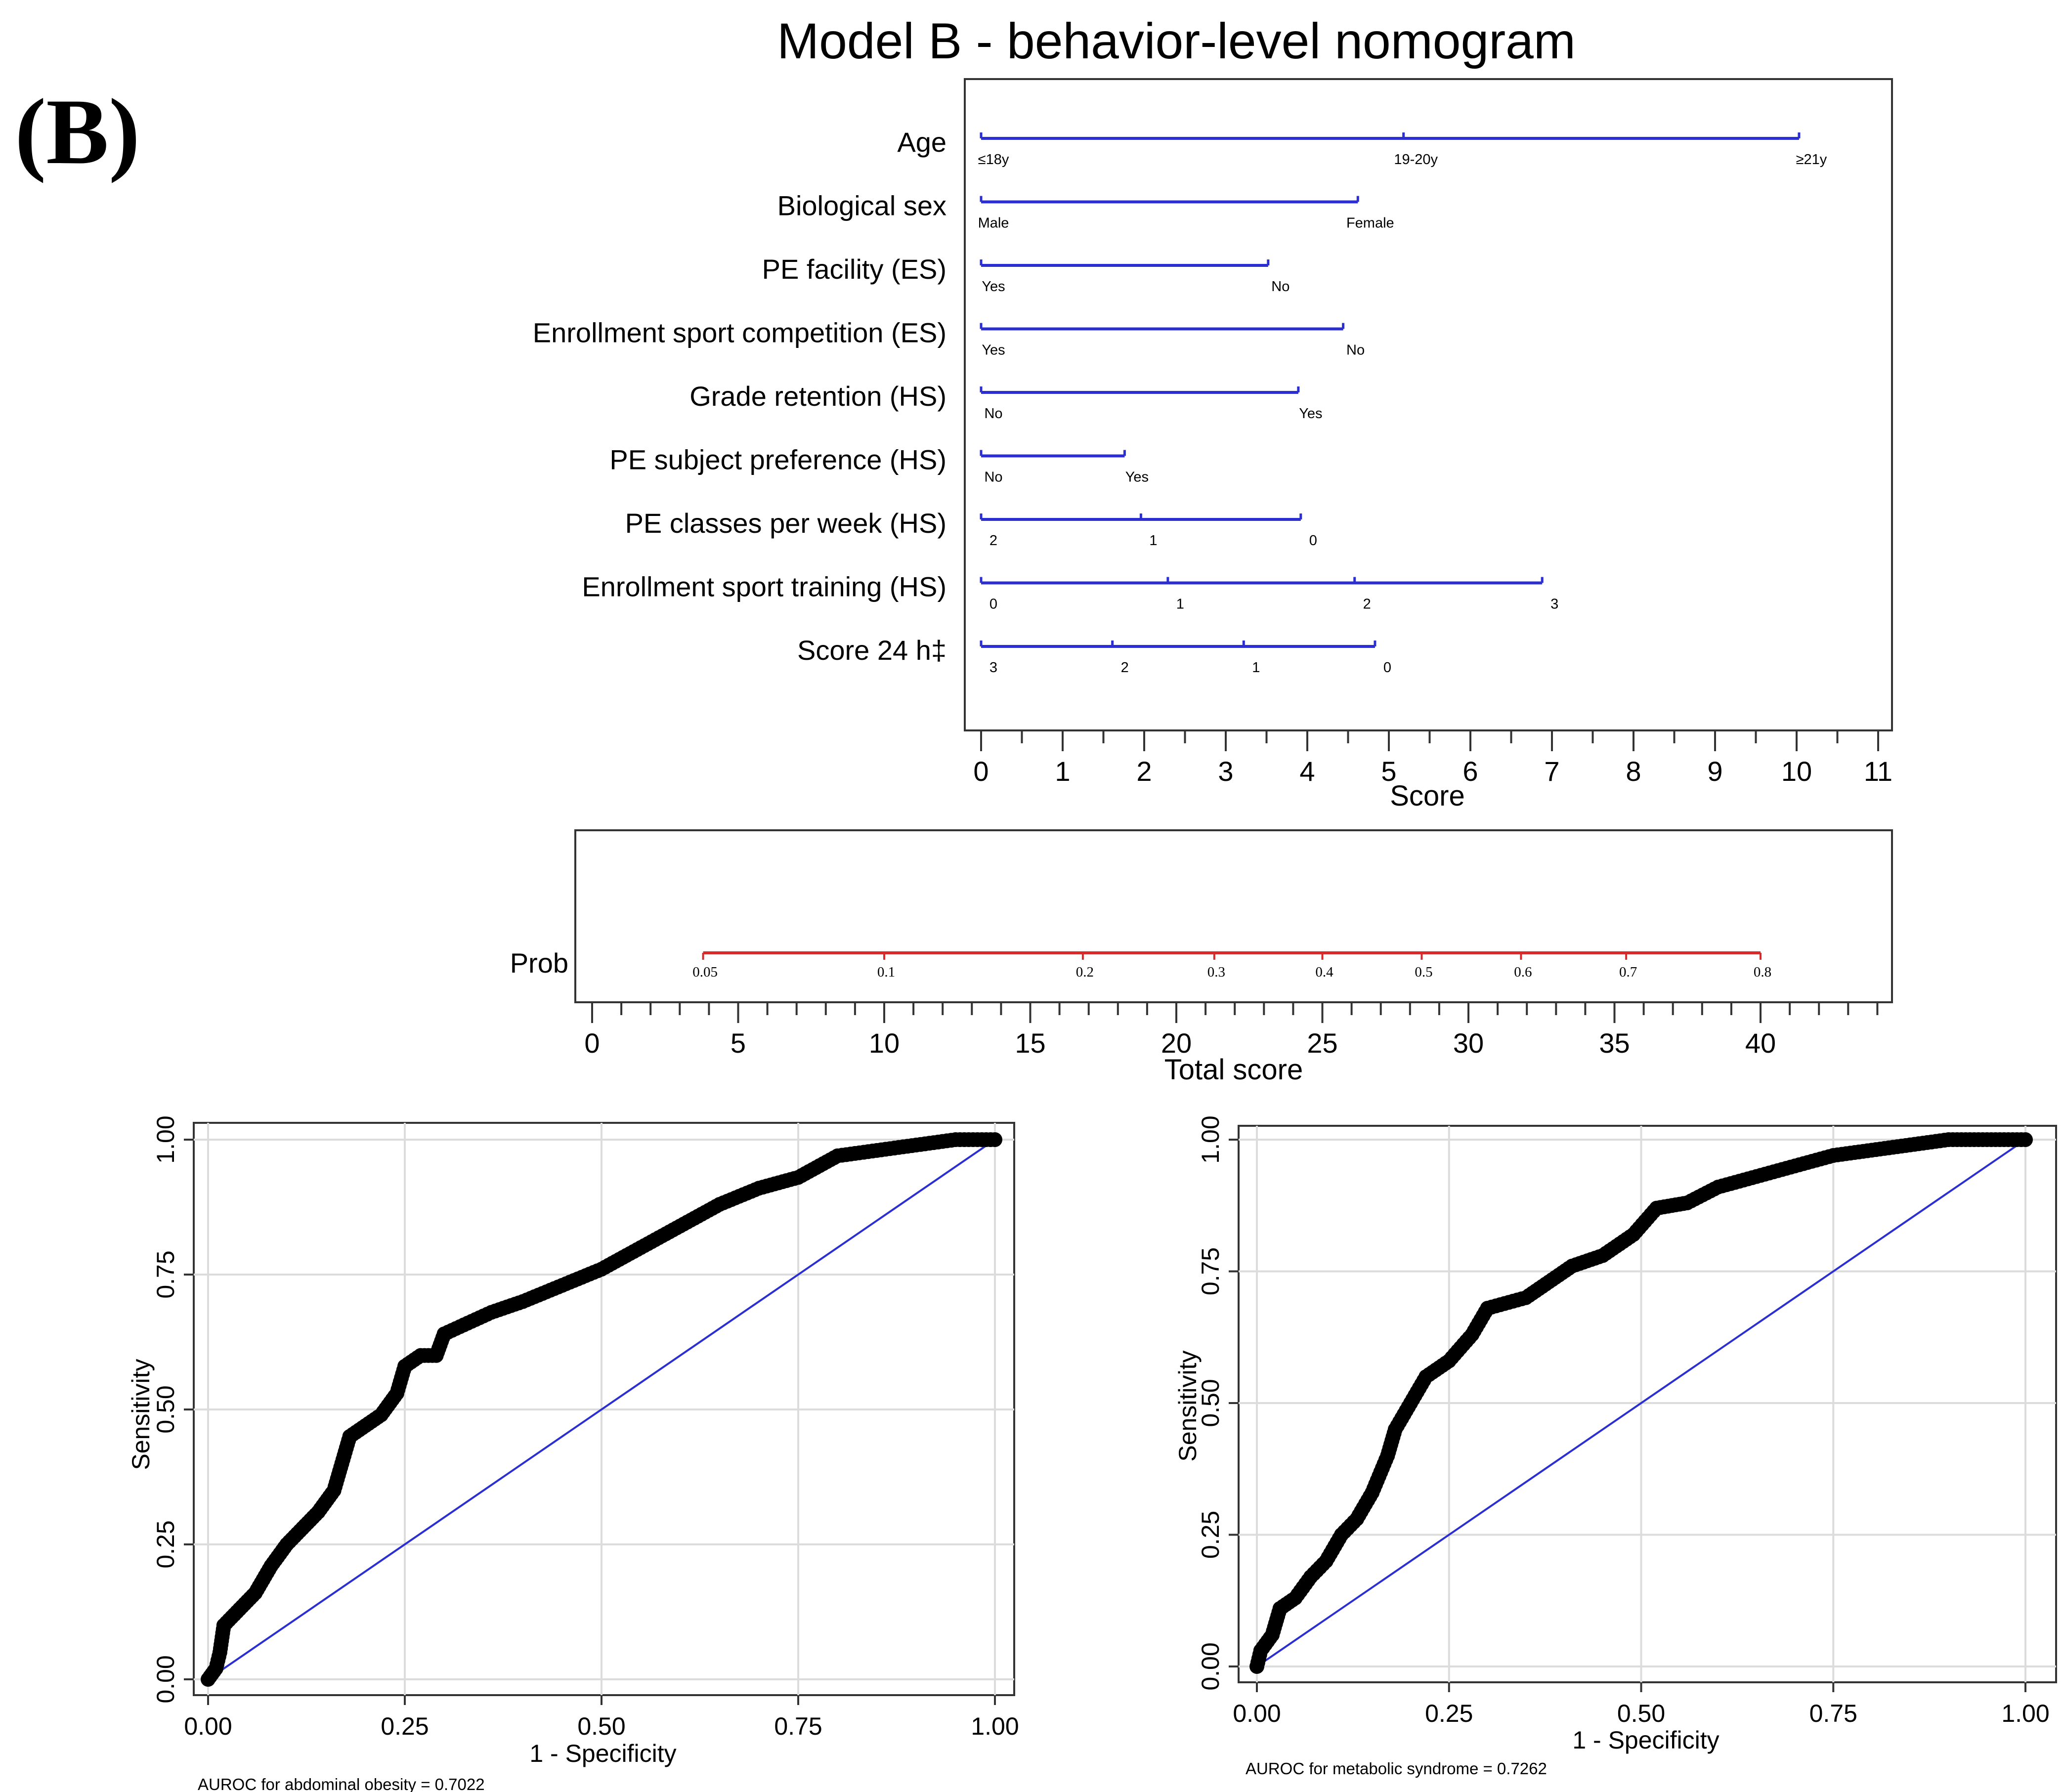 The width and height of the screenshot is (2064, 1792). Describe the element at coordinates (1231, 965) in the screenshot. I see `probability-scale: 0.05 0.1 0.2 0.3 0.4 0.5 0.6 0.7 0.8` at that location.